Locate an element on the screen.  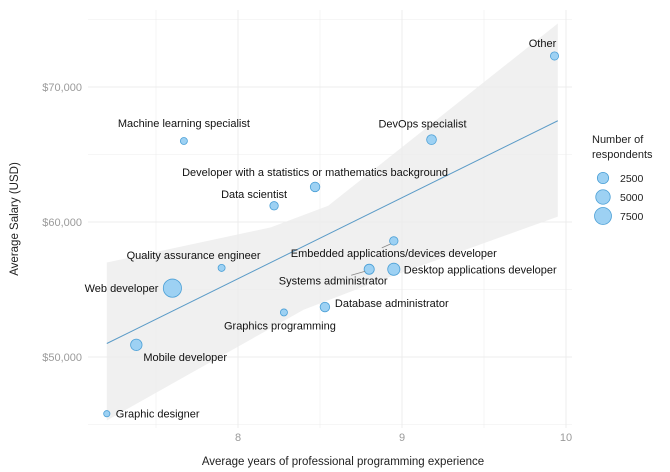
point-label: Machine learning specialist is located at coordinates (184, 124).